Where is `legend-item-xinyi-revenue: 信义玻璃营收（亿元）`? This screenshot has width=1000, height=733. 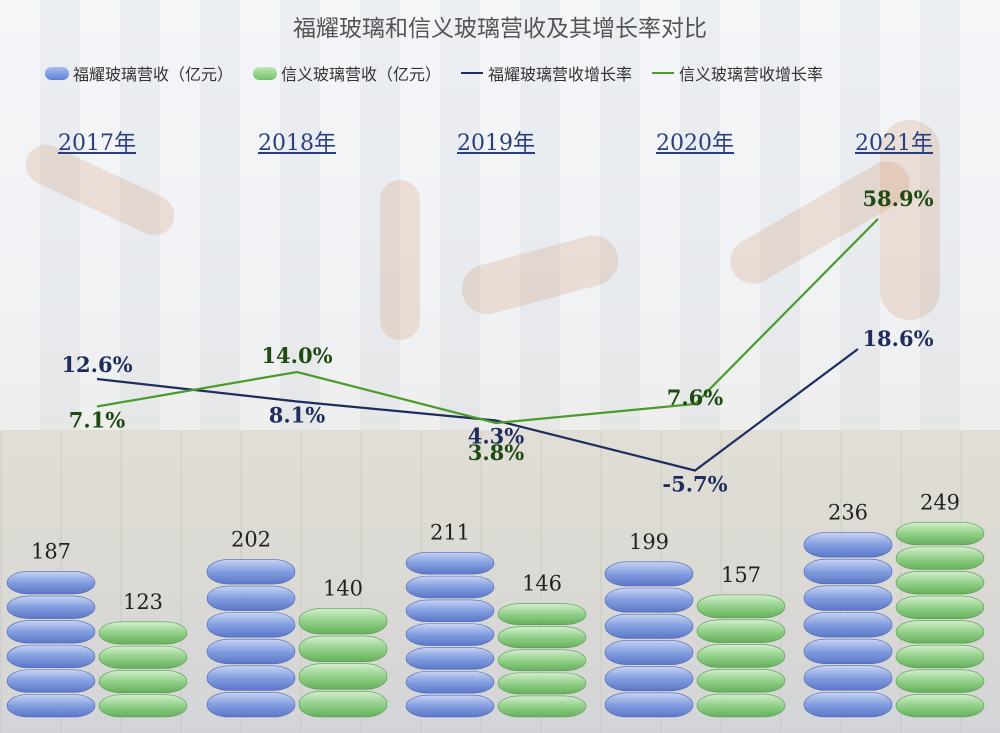 legend-item-xinyi-revenue: 信义玻璃营收（亿元） is located at coordinates (347, 73).